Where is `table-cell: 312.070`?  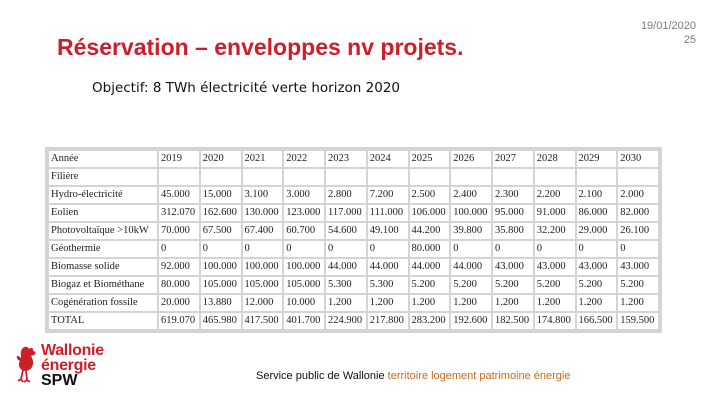 table-cell: 312.070 is located at coordinates (179, 213).